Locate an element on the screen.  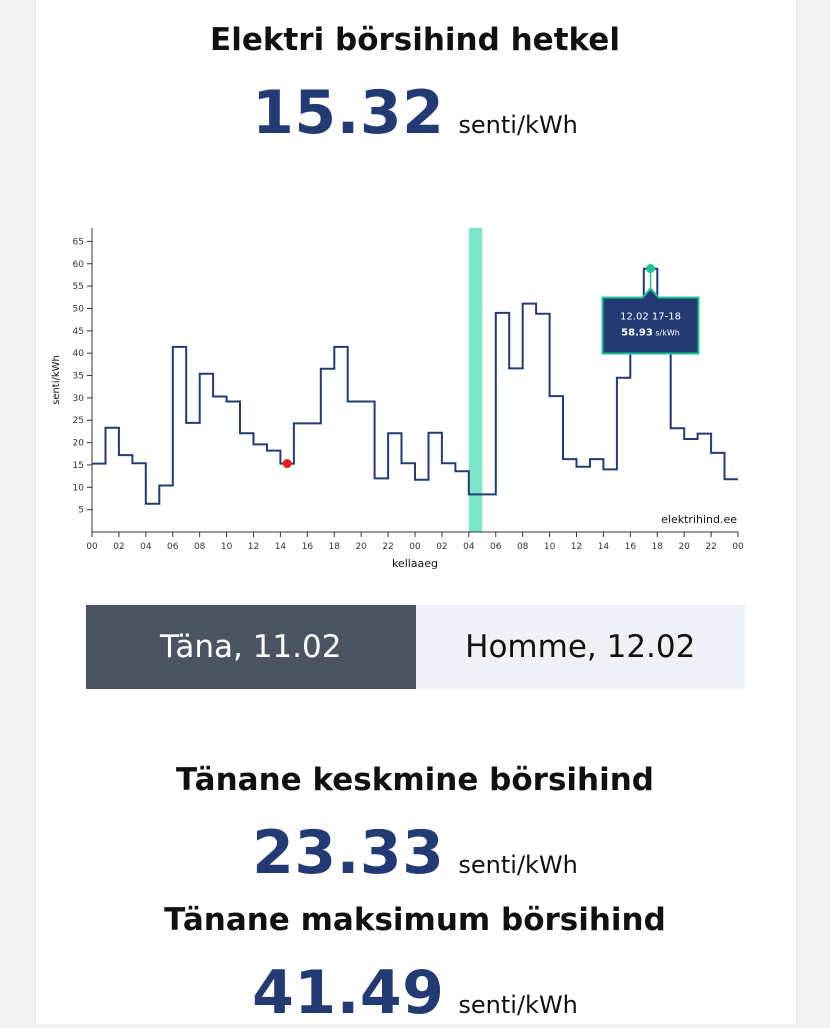
current-price-value: 15.32 is located at coordinates (348, 113).